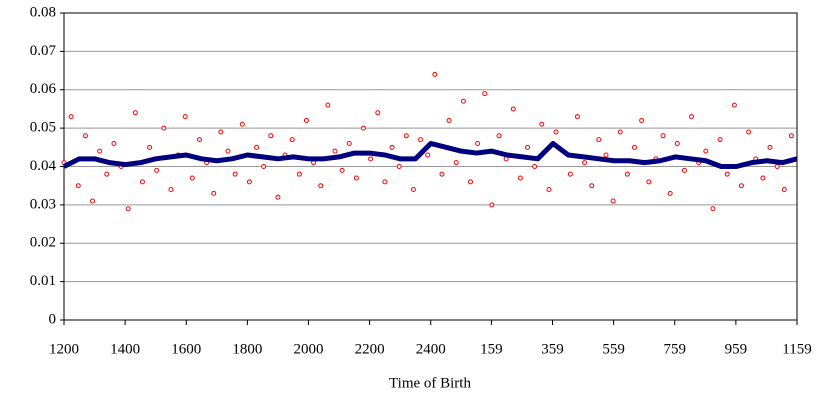 The height and width of the screenshot is (401, 823). I want to click on x-tick-label: 1600, so click(186, 349).